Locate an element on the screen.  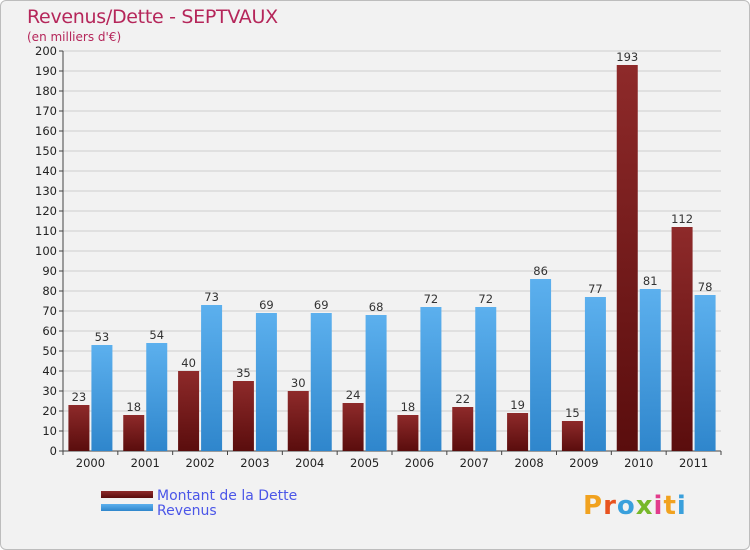
x-tick-label: 2001 is located at coordinates (145, 463).